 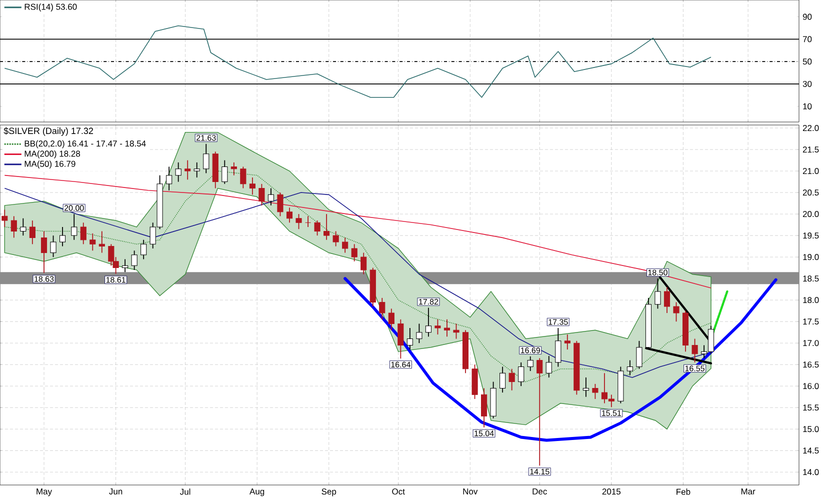 I want to click on y-tick-label: 21.5, so click(x=810, y=149).